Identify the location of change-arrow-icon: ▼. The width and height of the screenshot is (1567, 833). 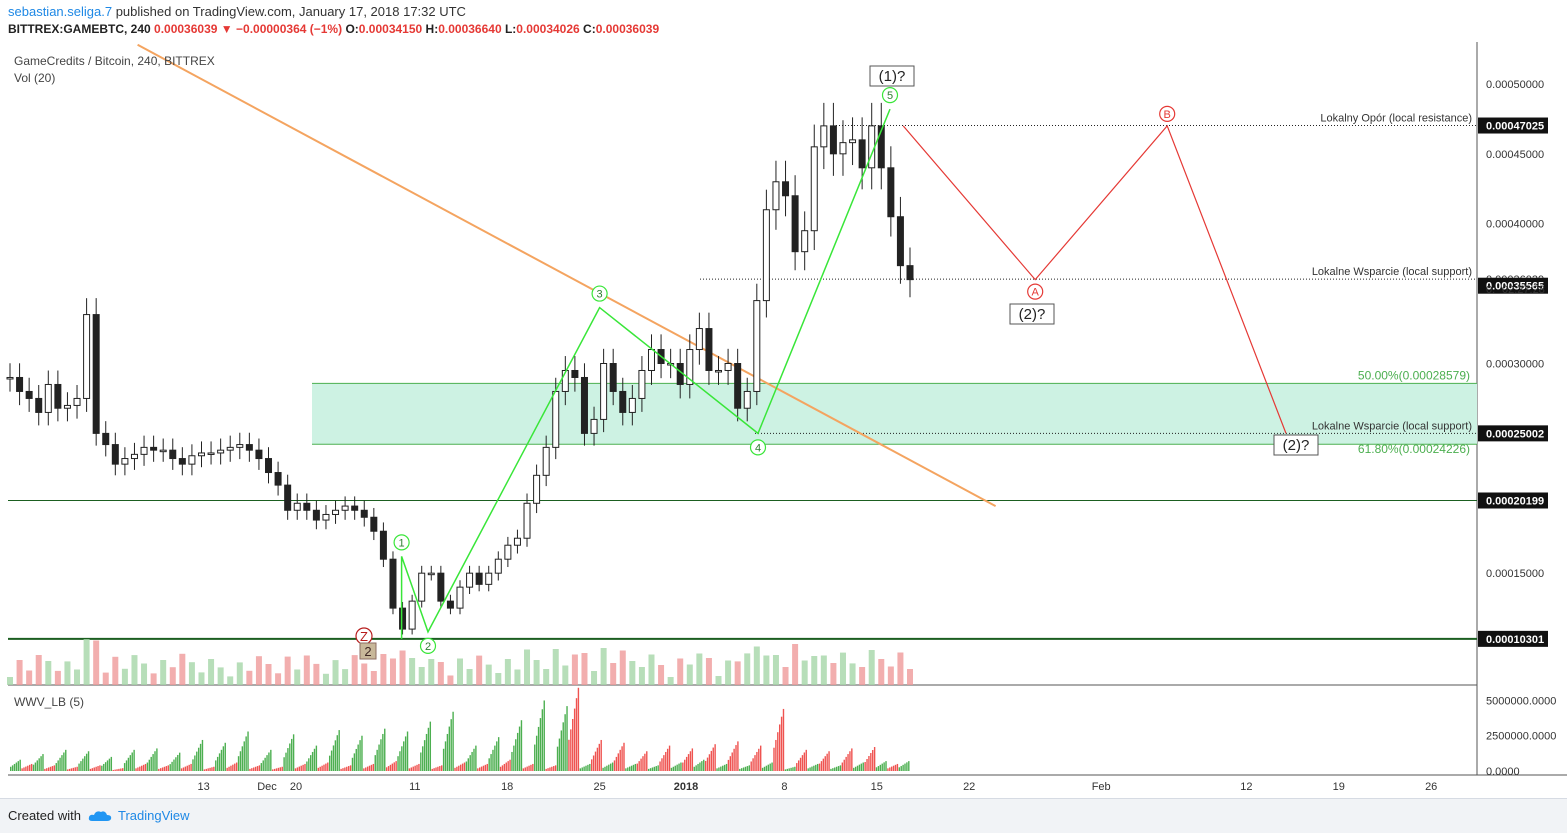
(226, 29).